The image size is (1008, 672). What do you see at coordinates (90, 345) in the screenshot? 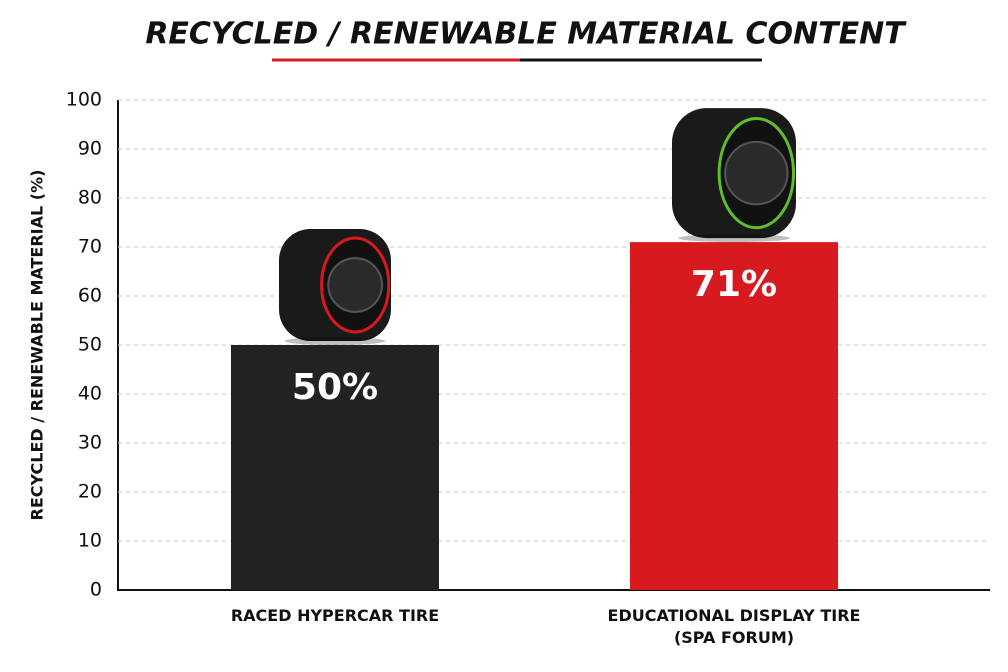
I see `y-tick-label: 50` at bounding box center [90, 345].